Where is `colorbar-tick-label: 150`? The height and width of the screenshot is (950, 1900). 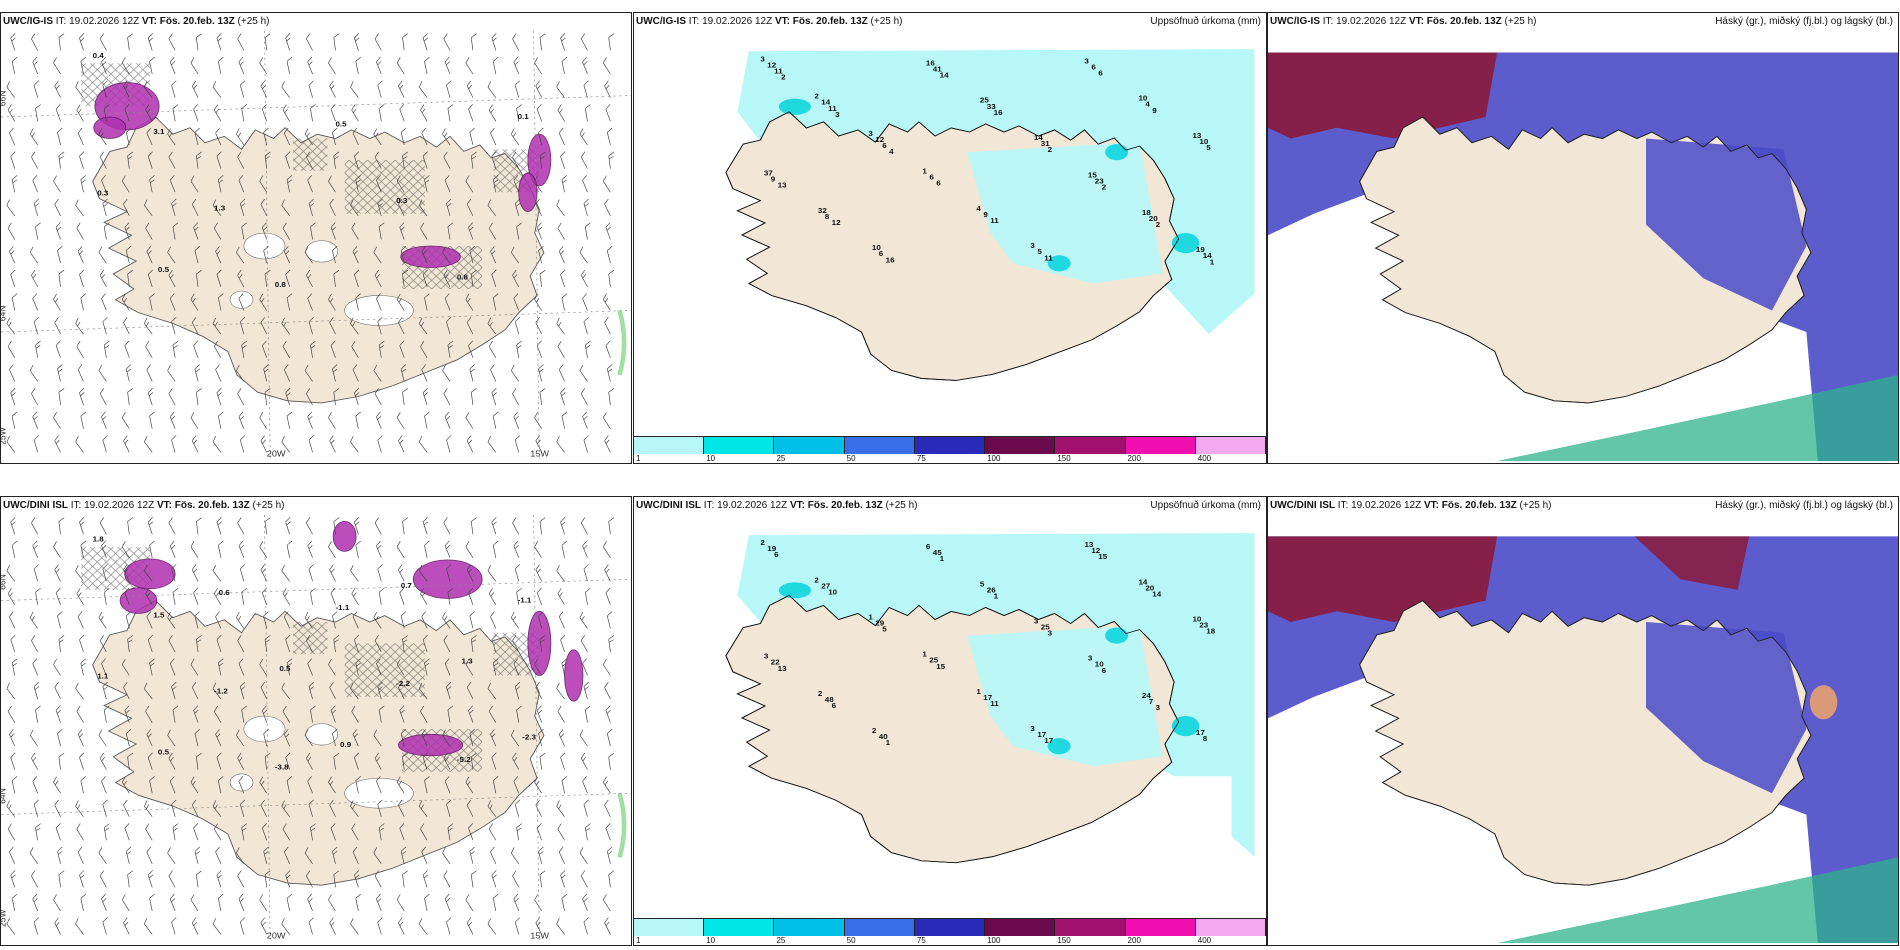 colorbar-tick-label: 150 is located at coordinates (1064, 940).